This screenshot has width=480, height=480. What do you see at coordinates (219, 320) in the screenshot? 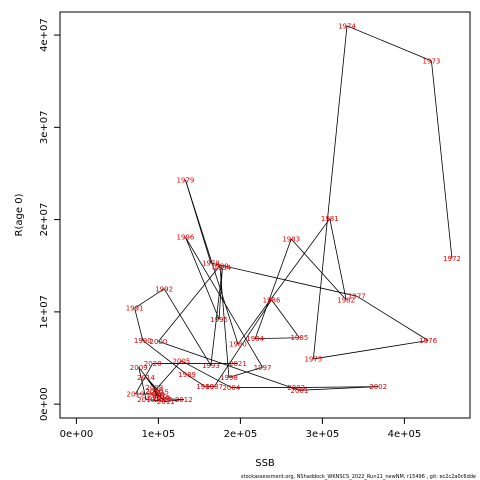
I see `point-label-1995: 1995` at bounding box center [219, 320].